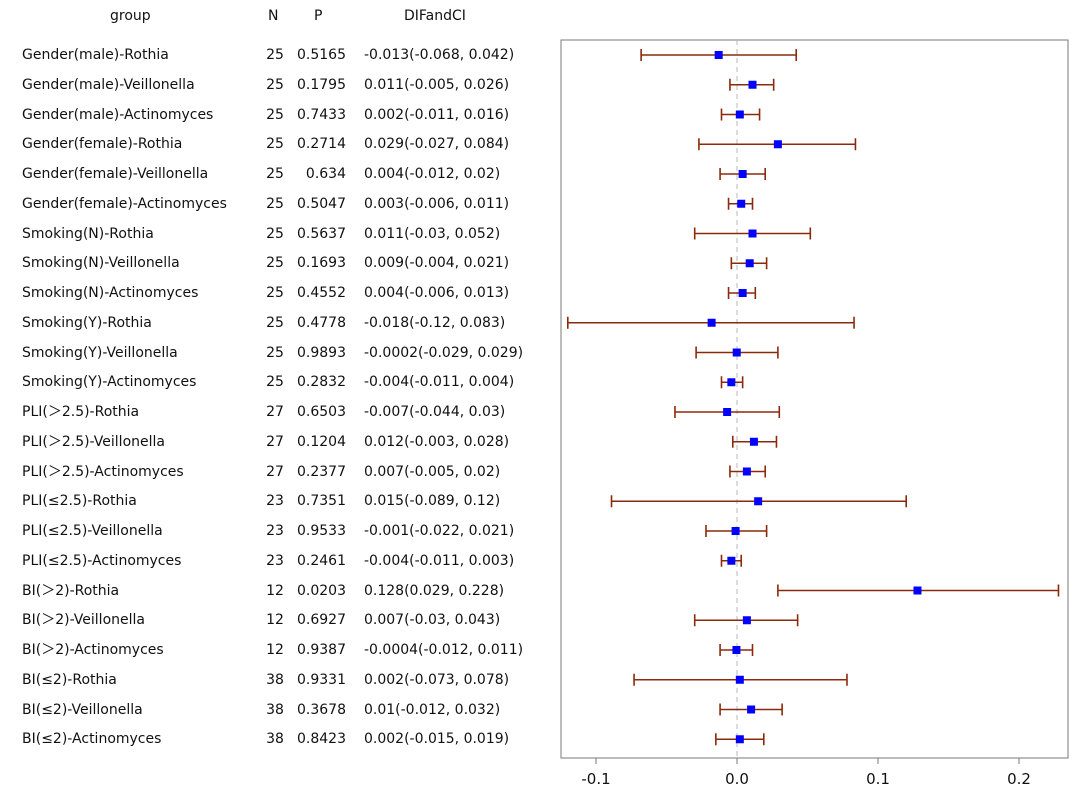 This screenshot has width=1084, height=798. I want to click on header-ci: DIFandCI, so click(435, 16).